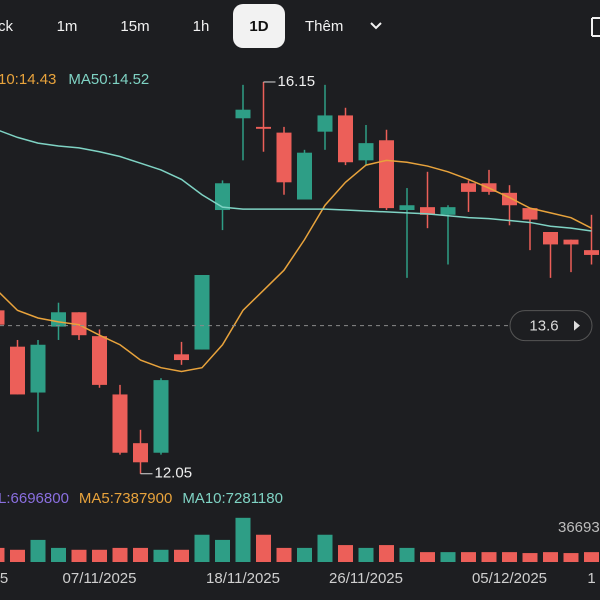 Image resolution: width=600 pixels, height=600 pixels. I want to click on x-tick-label: 07/11/2025, so click(100, 578).